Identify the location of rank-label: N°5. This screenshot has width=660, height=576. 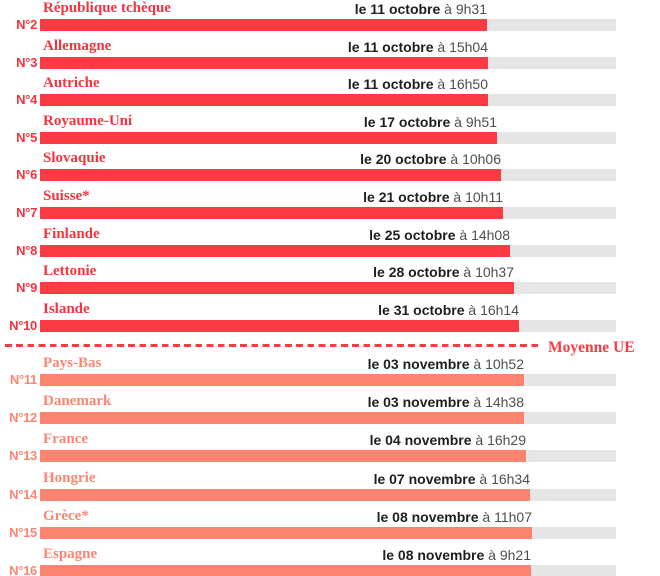
(26, 137).